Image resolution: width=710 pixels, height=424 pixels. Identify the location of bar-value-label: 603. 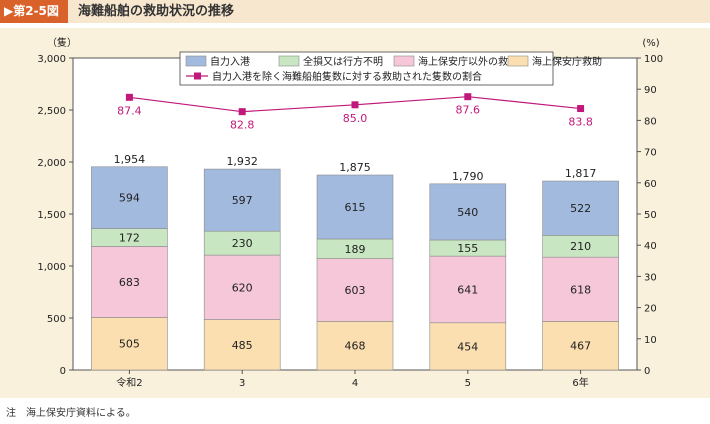
(355, 290).